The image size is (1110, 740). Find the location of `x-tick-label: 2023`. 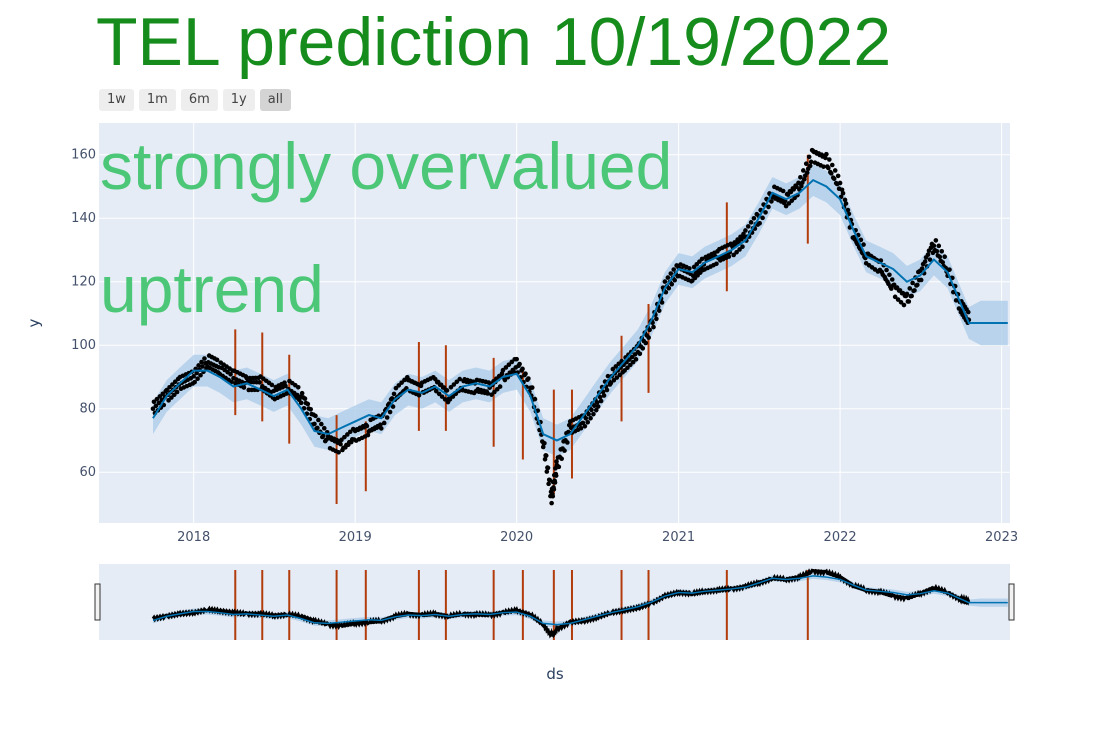

x-tick-label: 2023 is located at coordinates (1001, 537).